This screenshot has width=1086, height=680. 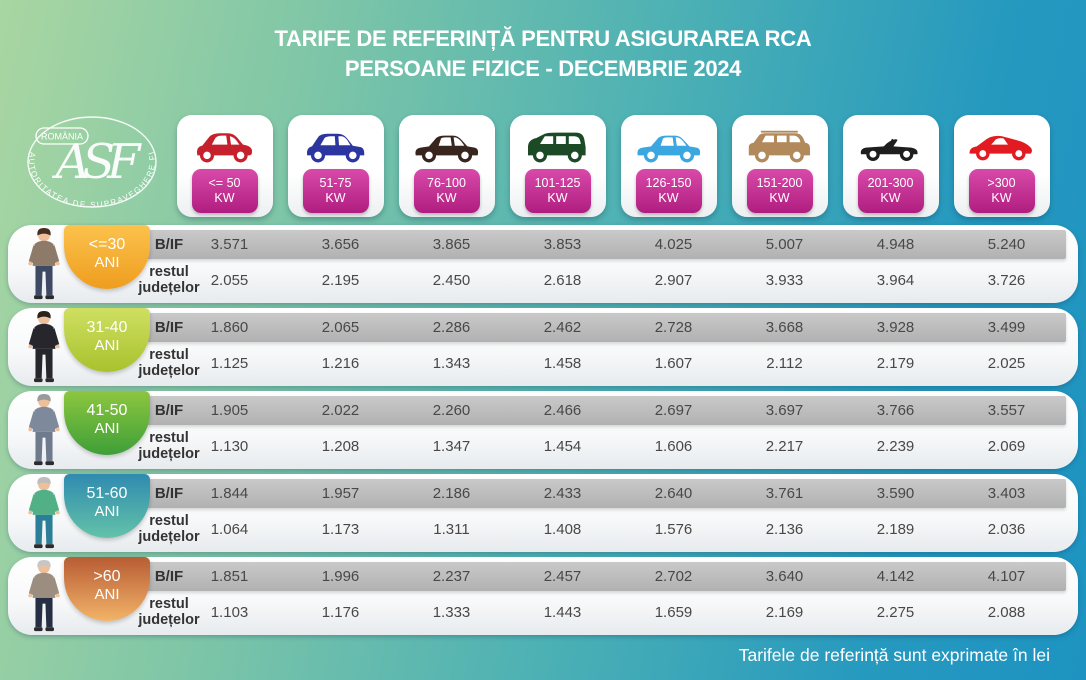 What do you see at coordinates (229, 244) in the screenshot?
I see `bif-tariff-value: 3.571` at bounding box center [229, 244].